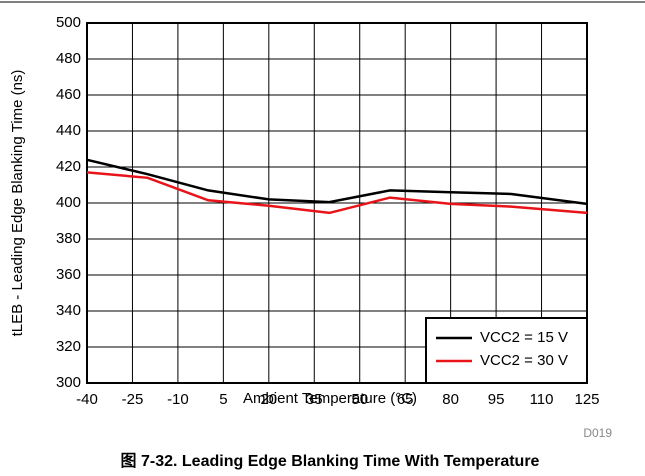 Image resolution: width=645 pixels, height=476 pixels. Describe the element at coordinates (87, 399) in the screenshot. I see `x-tick-label: -40` at that location.